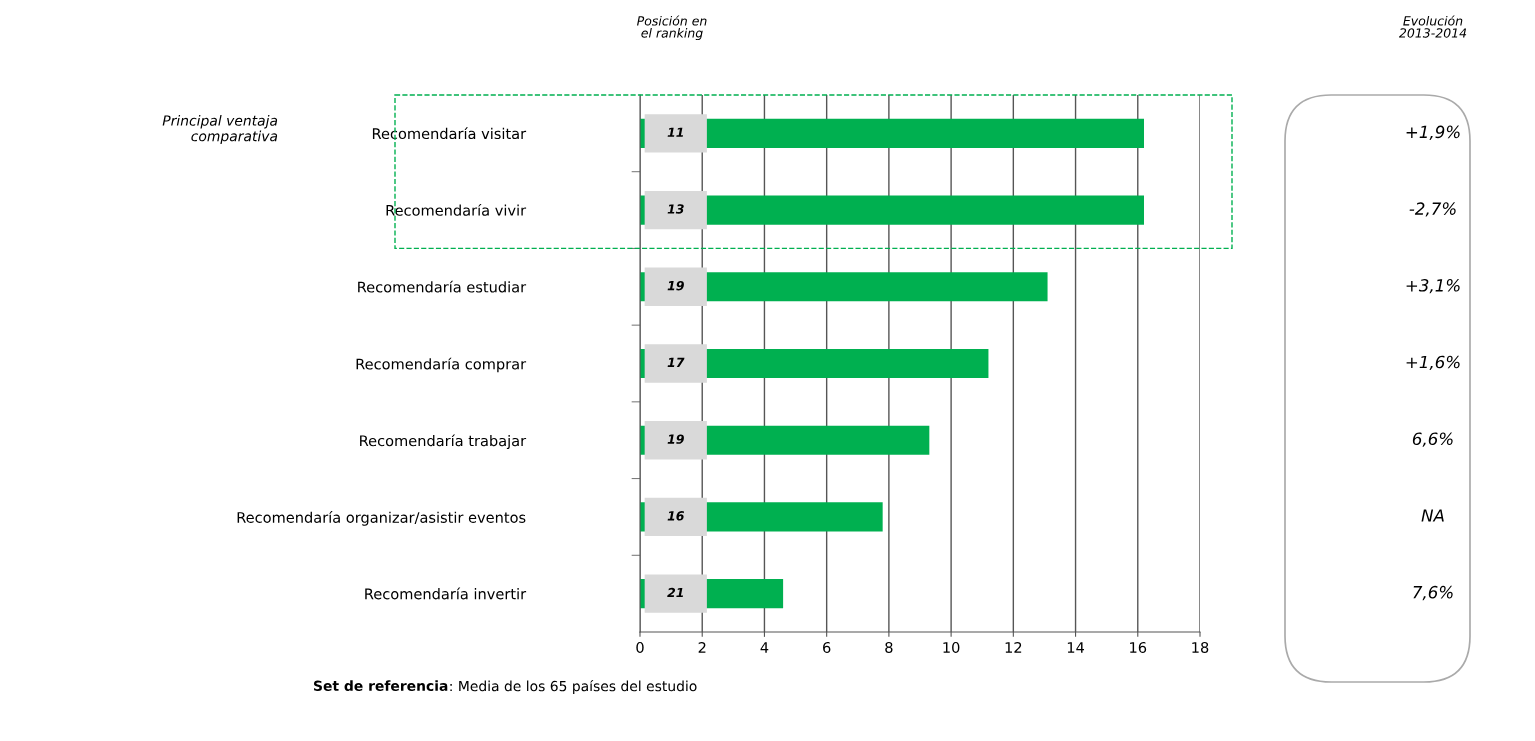 Image resolution: width=1535 pixels, height=741 pixels. I want to click on text: 6,6%, so click(1432, 439).